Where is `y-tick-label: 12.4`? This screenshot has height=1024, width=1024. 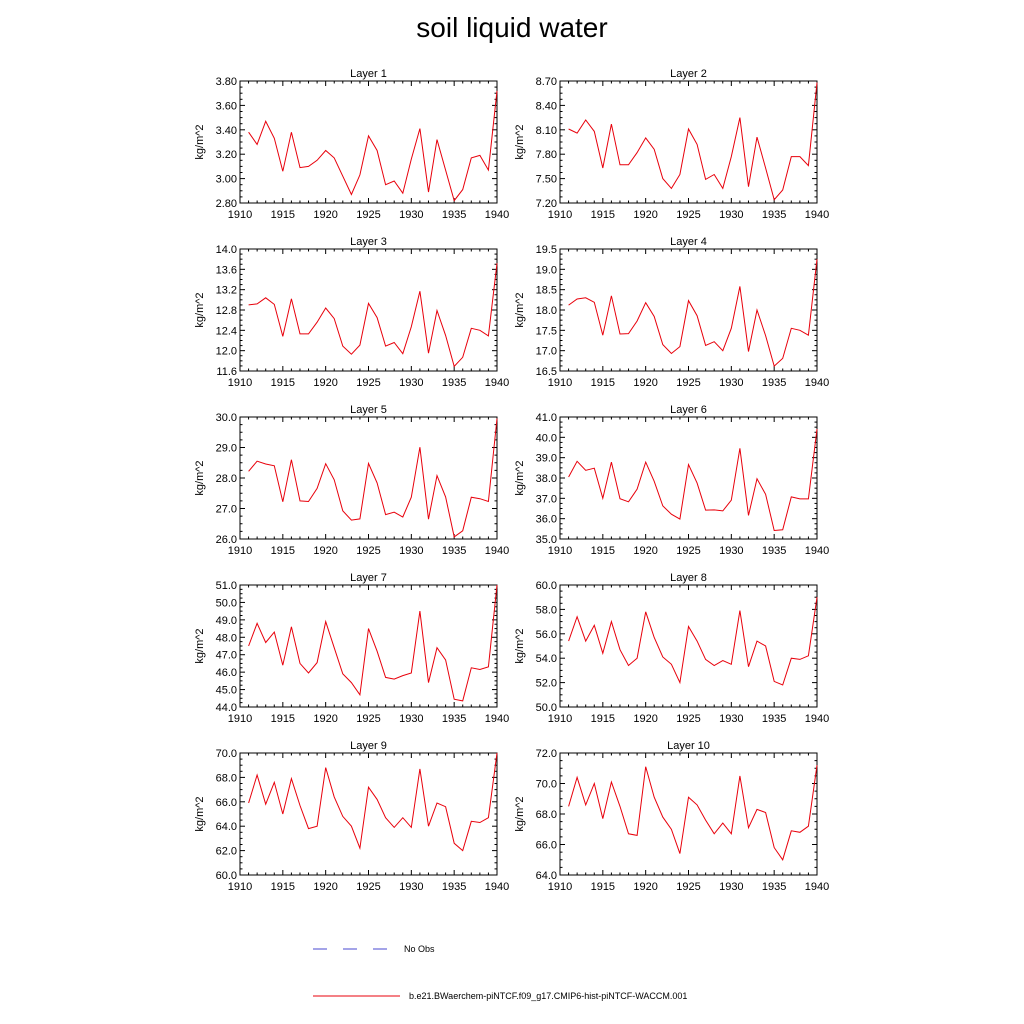
y-tick-label: 12.4 is located at coordinates (226, 331).